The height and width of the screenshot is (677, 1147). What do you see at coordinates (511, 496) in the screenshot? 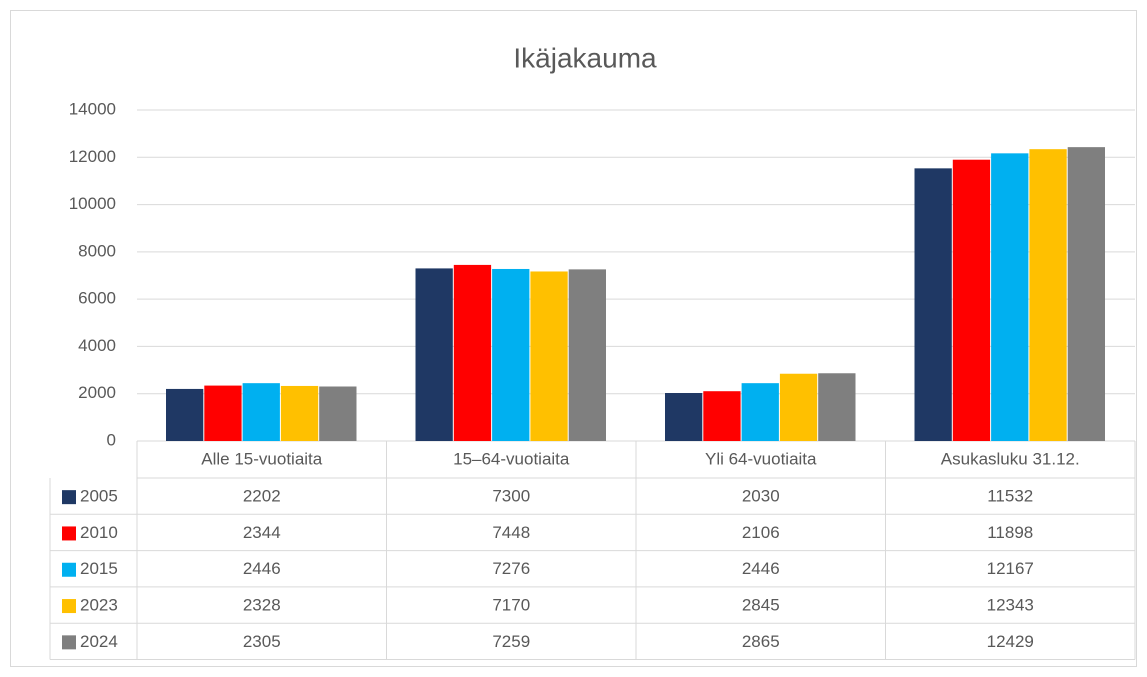
I see `table-value: 7300` at bounding box center [511, 496].